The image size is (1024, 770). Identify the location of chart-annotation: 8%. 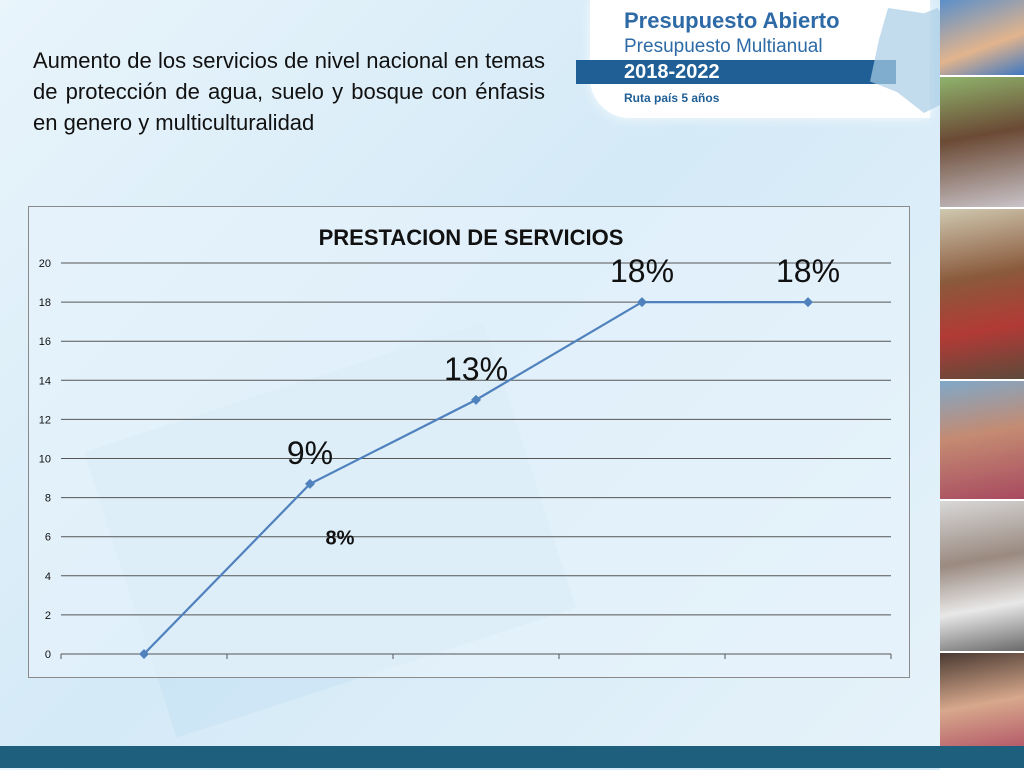
(340, 539).